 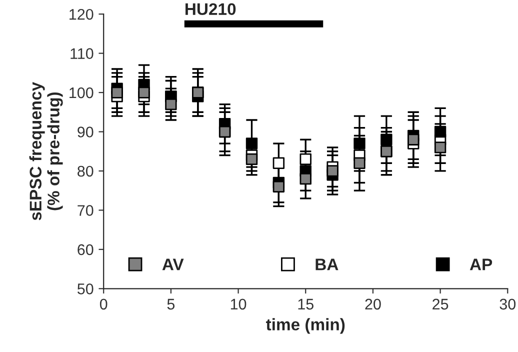 I want to click on x-tick-label: 10, so click(x=238, y=304).